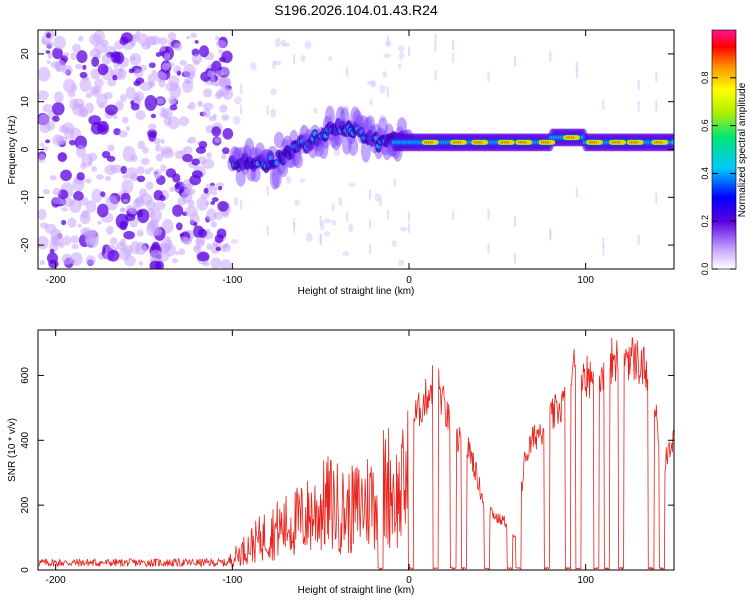 This screenshot has height=600, width=750. Describe the element at coordinates (742, 149) in the screenshot. I see `colorbar-label: Normalized spectral amplitude` at that location.